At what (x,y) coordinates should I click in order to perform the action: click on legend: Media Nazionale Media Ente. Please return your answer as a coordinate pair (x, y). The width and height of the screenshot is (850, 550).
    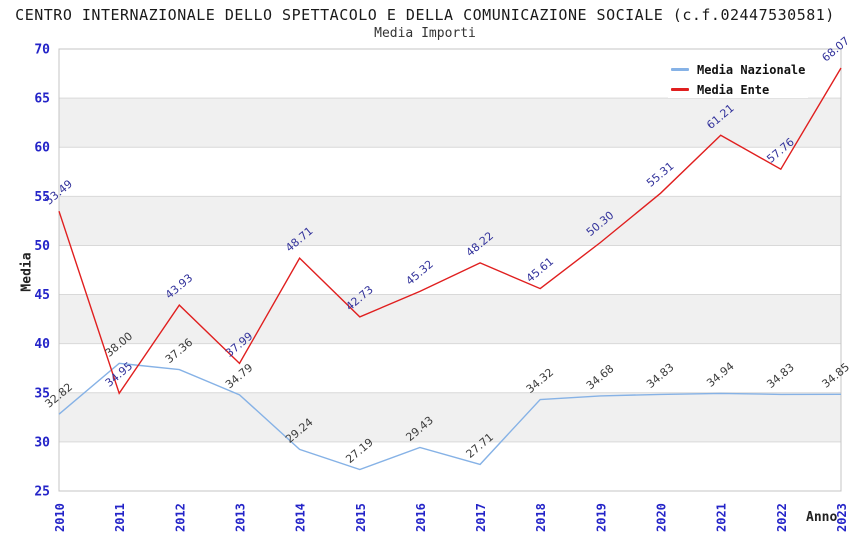
    Looking at the image, I should click on (738, 79).